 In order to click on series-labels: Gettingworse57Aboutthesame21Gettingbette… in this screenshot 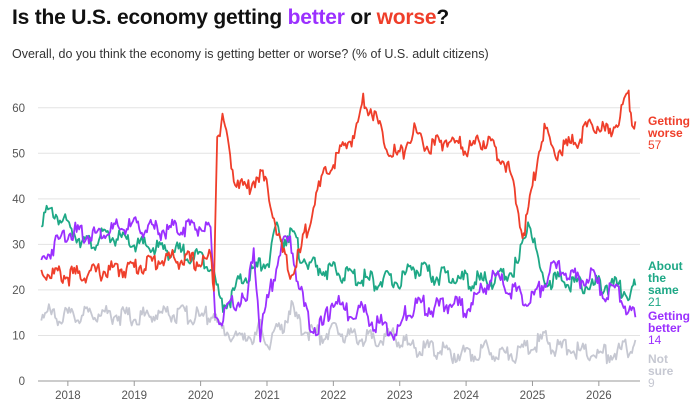, I will do `click(668, 252)`.